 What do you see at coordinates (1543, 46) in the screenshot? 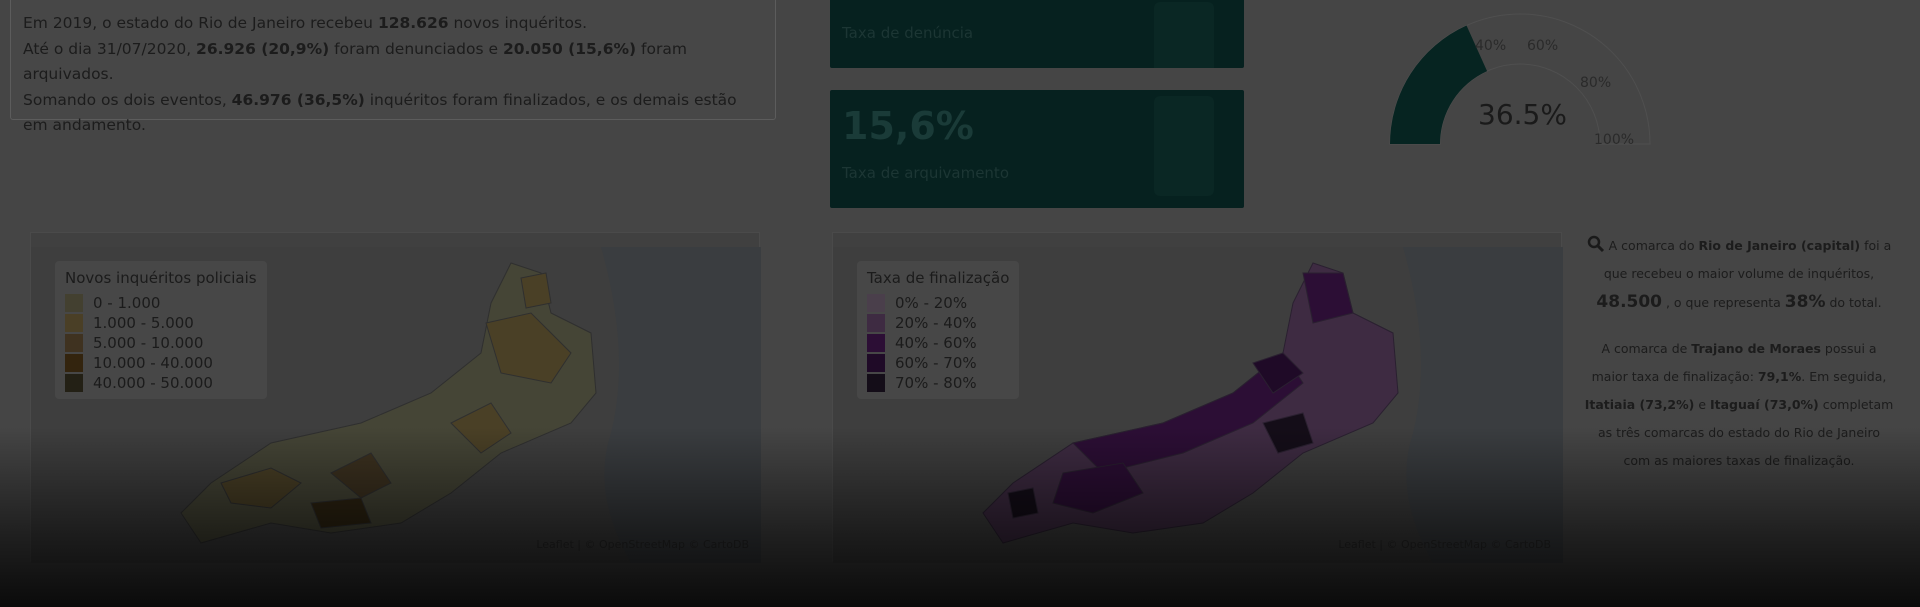
I see `gauge-tick: 60%` at bounding box center [1543, 46].